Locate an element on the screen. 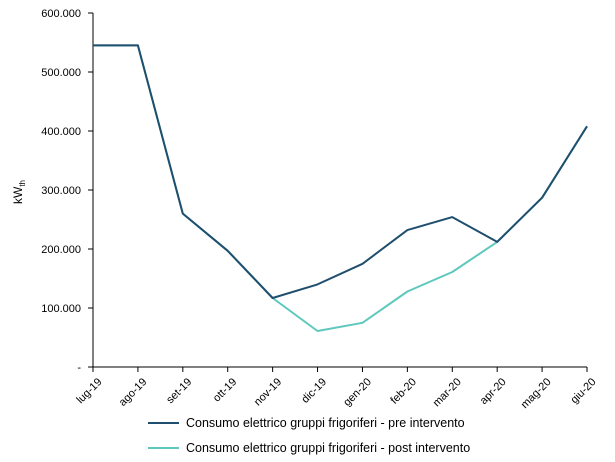 The image size is (615, 462). x-tick-label: mar-20 is located at coordinates (447, 392).